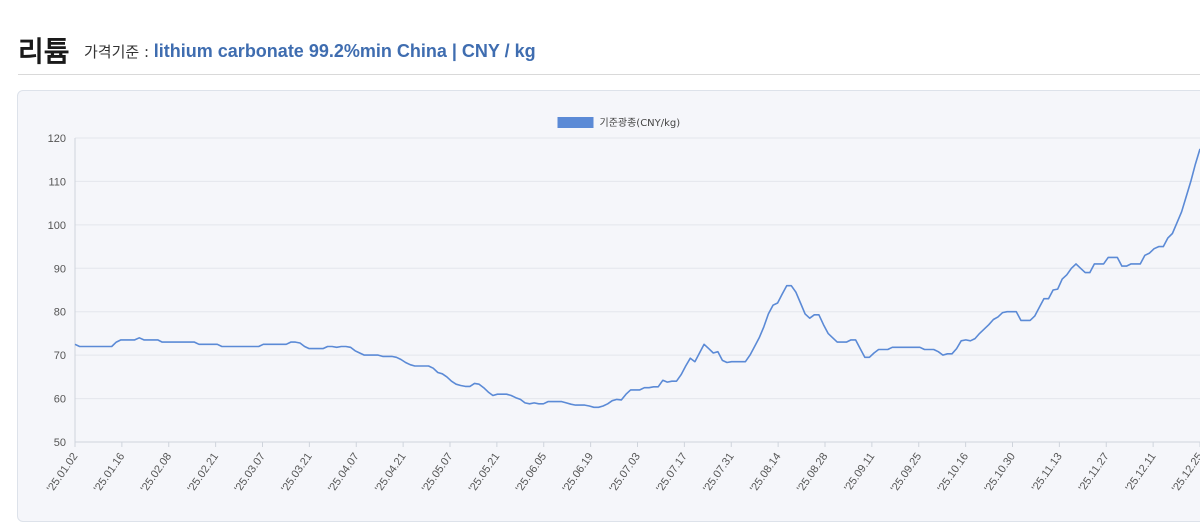  Describe the element at coordinates (60, 443) in the screenshot. I see `y-tick-label: 50` at that location.